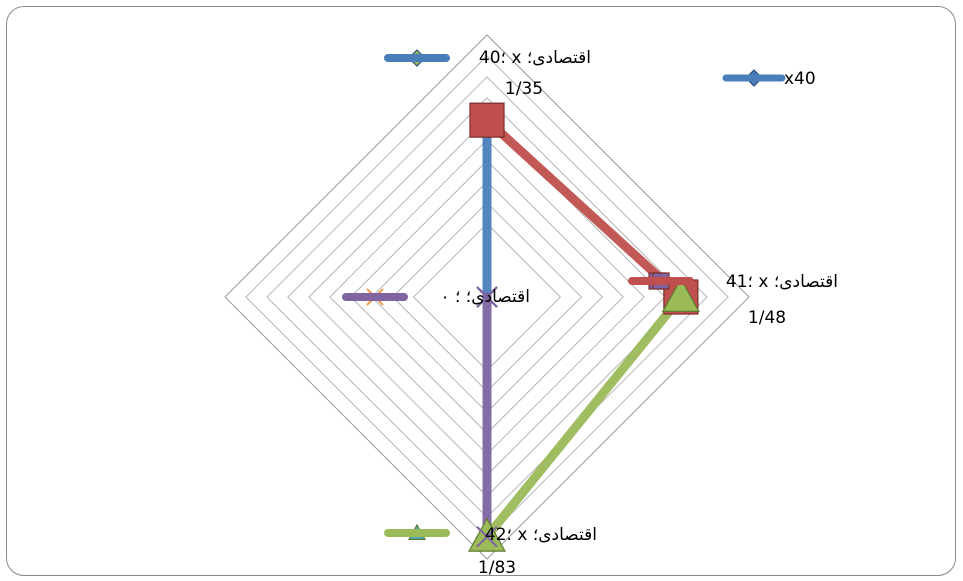  I want to click on axis-label-x43: اقتصادی؛ ؛ ۰, so click(485, 297).